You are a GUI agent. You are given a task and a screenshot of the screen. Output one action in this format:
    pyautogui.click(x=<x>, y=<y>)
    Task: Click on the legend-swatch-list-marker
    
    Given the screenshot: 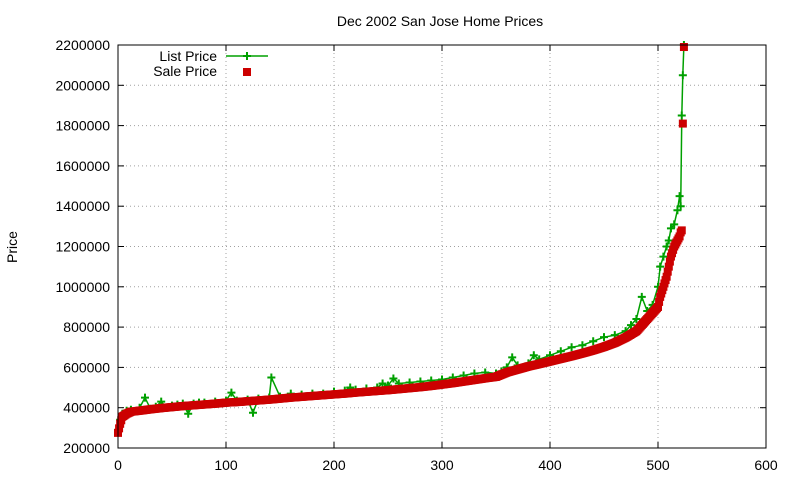 What is the action you would take?
    pyautogui.click(x=247, y=56)
    